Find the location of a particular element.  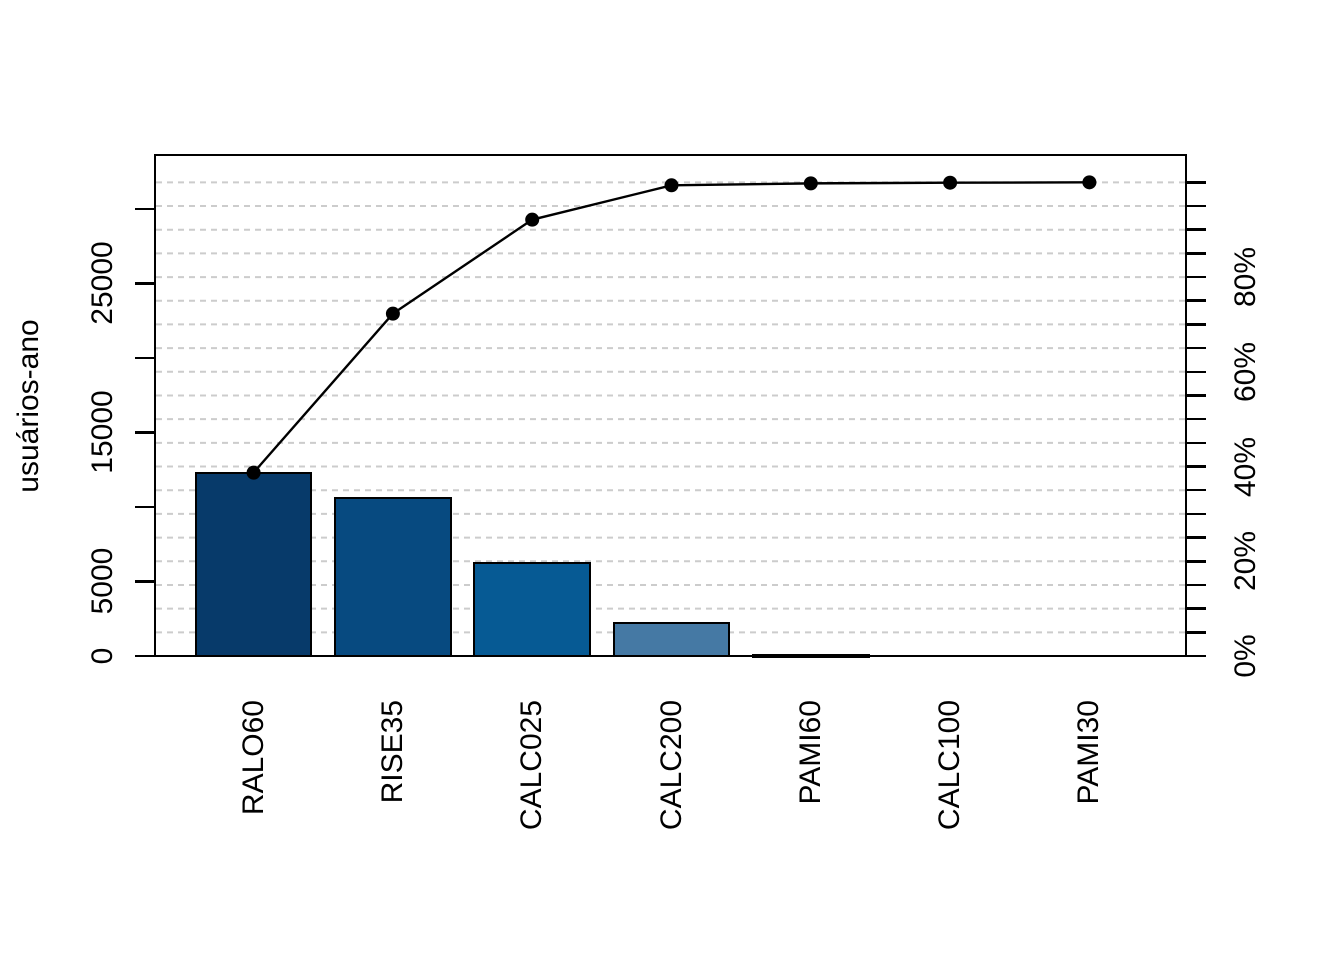

bar-calc200 is located at coordinates (671, 639).